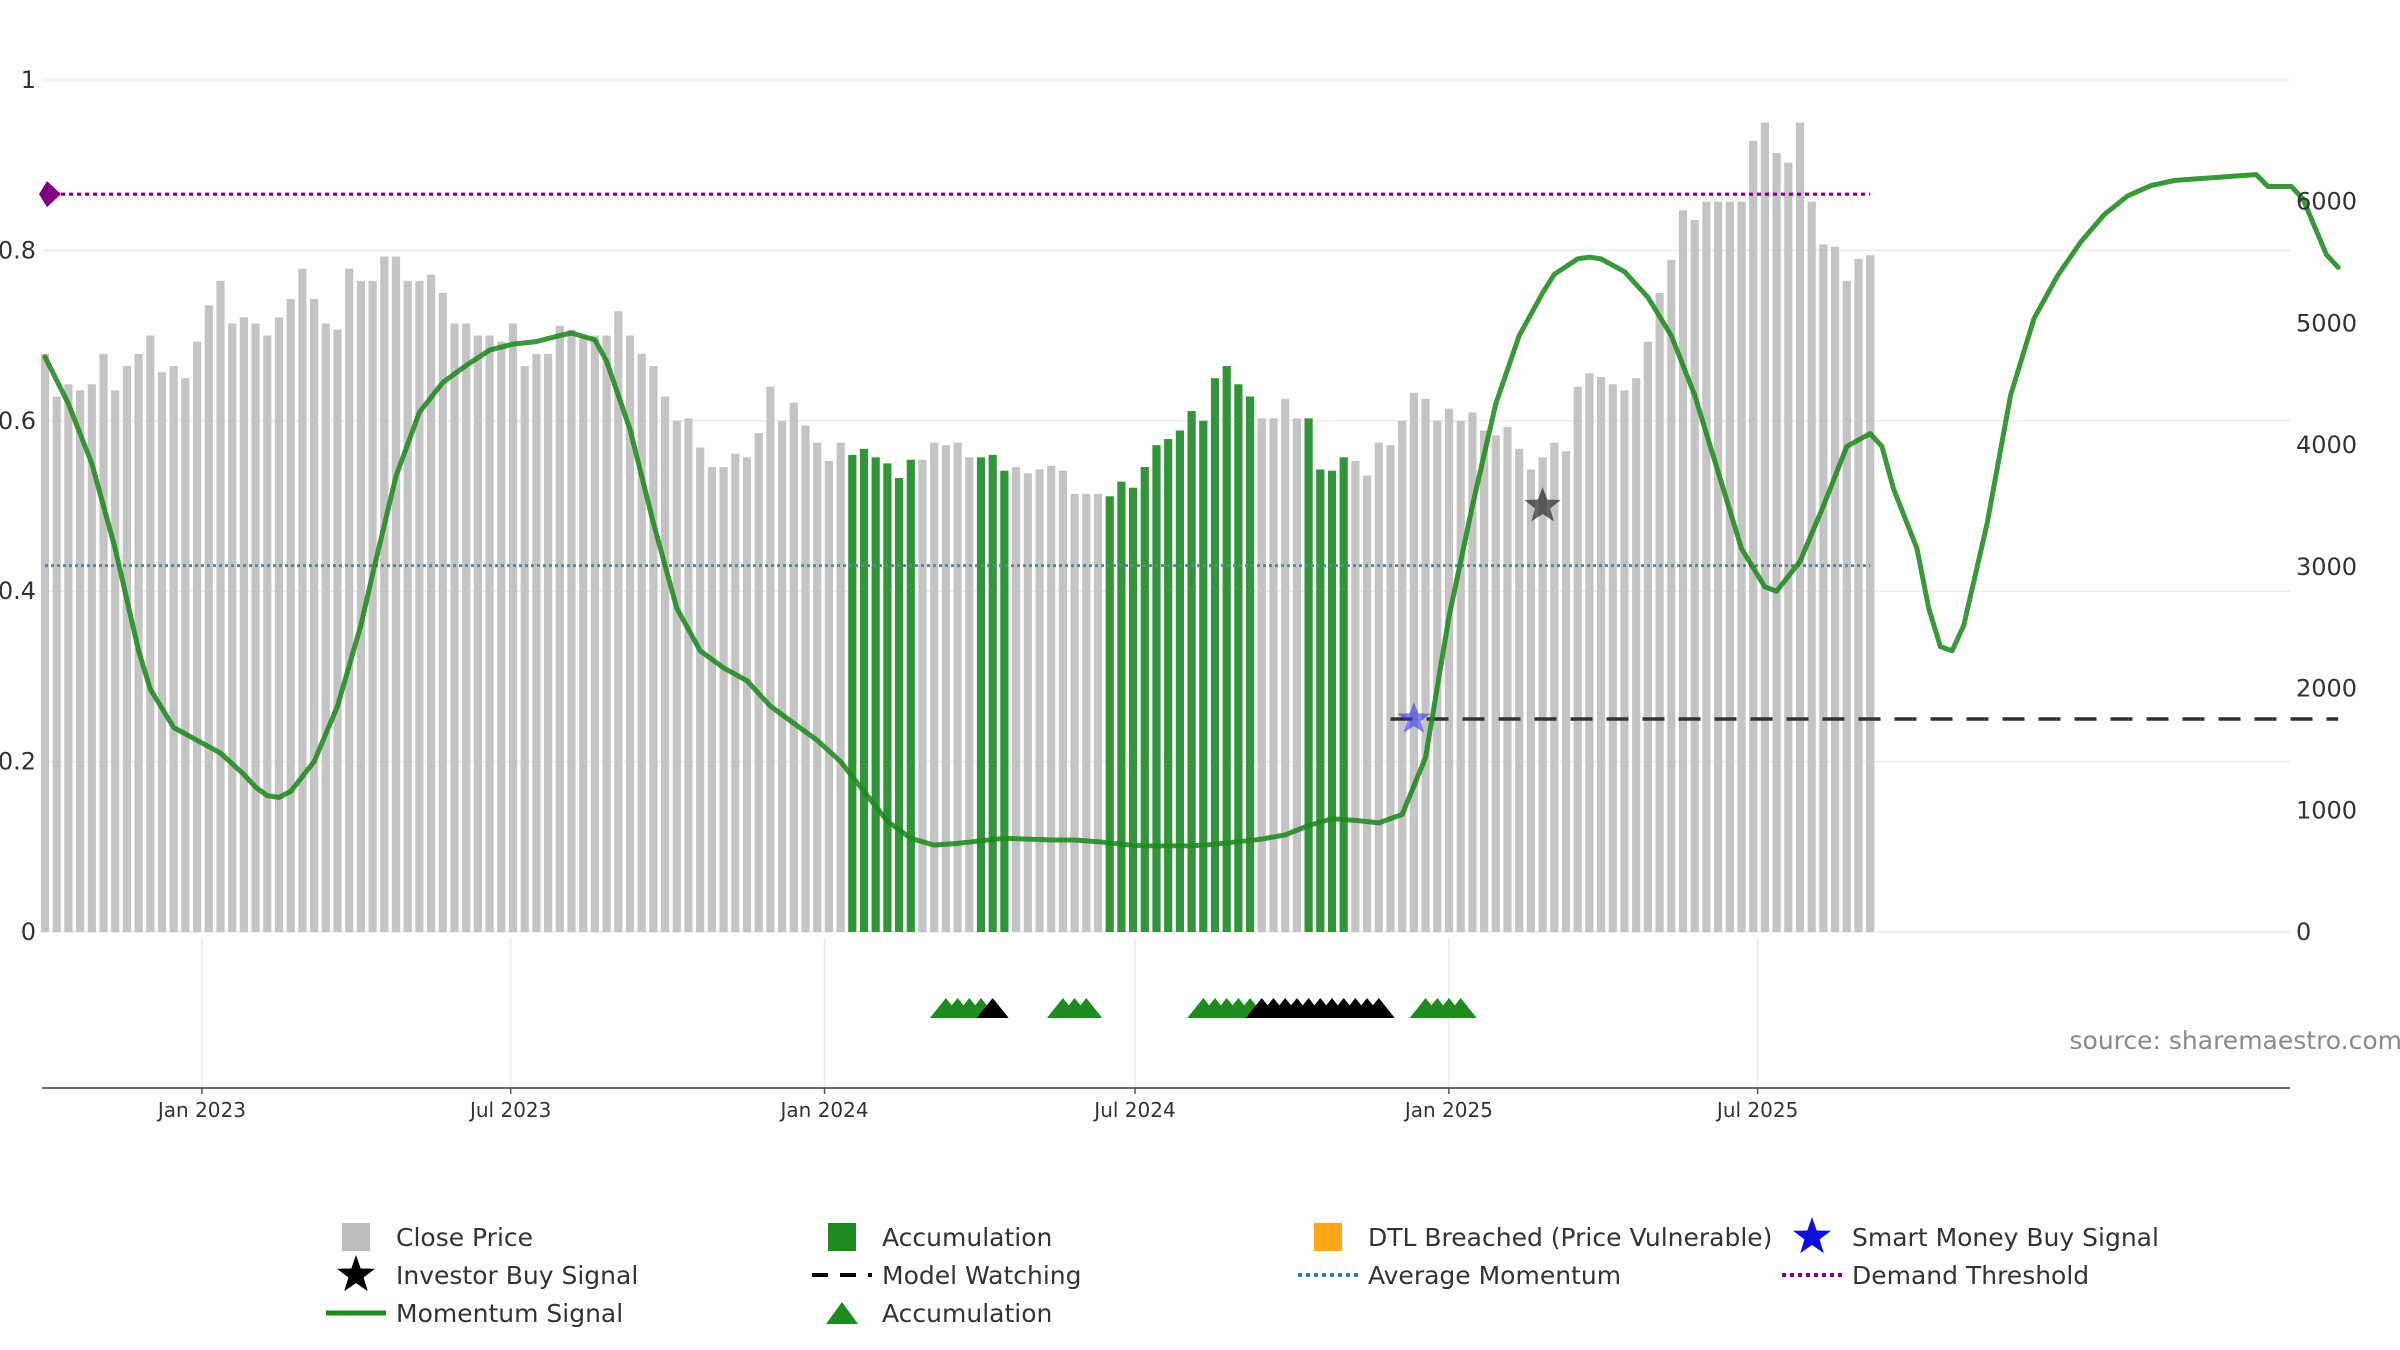  I want to click on legend-label: Accumulation, so click(967, 1237).